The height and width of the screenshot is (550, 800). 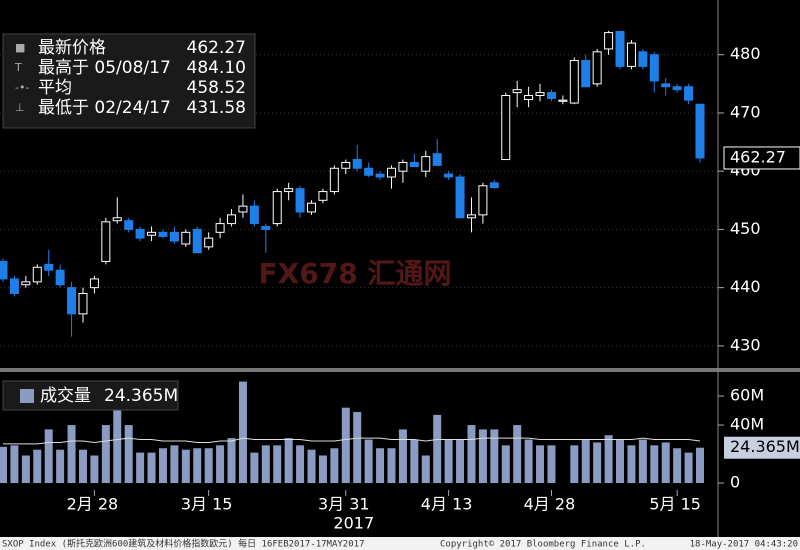 I want to click on last-price-label: 462.27, so click(x=758, y=156).